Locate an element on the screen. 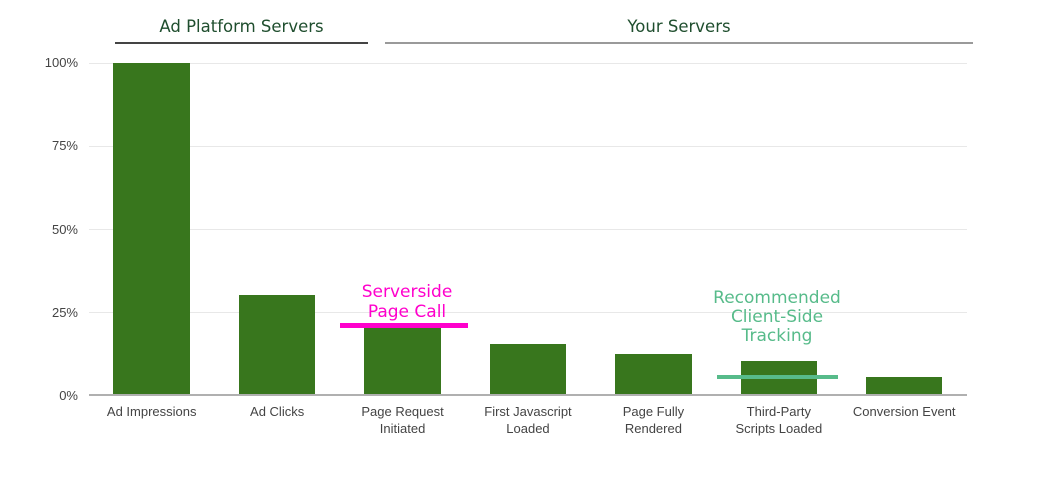 The height and width of the screenshot is (484, 1049). x-label-conversion-event: Conversion Event is located at coordinates (904, 411).